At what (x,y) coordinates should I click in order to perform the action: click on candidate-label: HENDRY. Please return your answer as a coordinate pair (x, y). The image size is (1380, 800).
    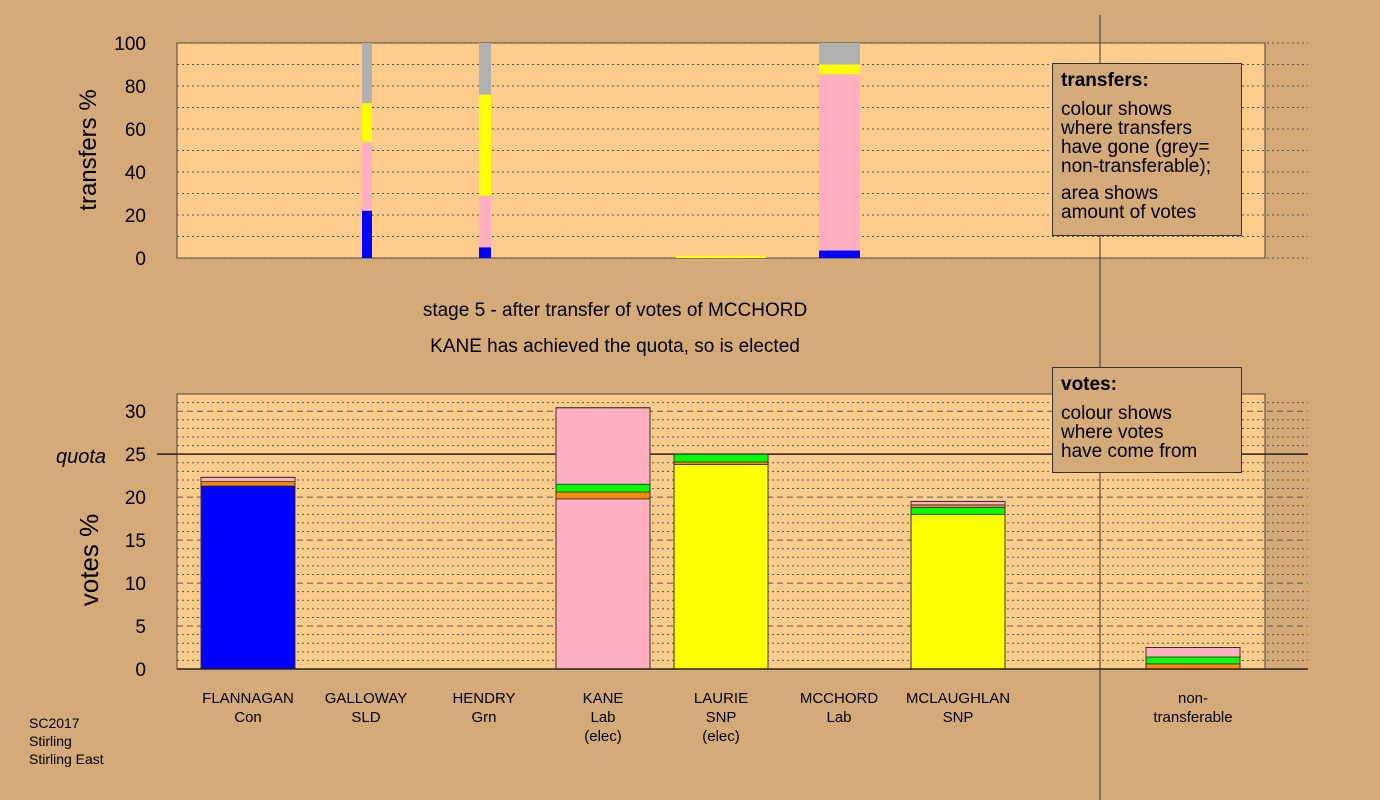
    Looking at the image, I should click on (483, 698).